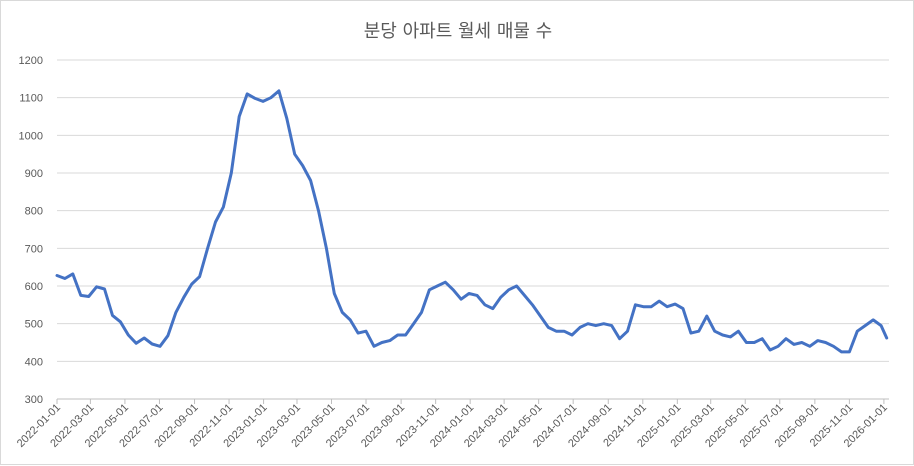 This screenshot has height=466, width=914. I want to click on y-tick-label: 500, so click(34, 325).